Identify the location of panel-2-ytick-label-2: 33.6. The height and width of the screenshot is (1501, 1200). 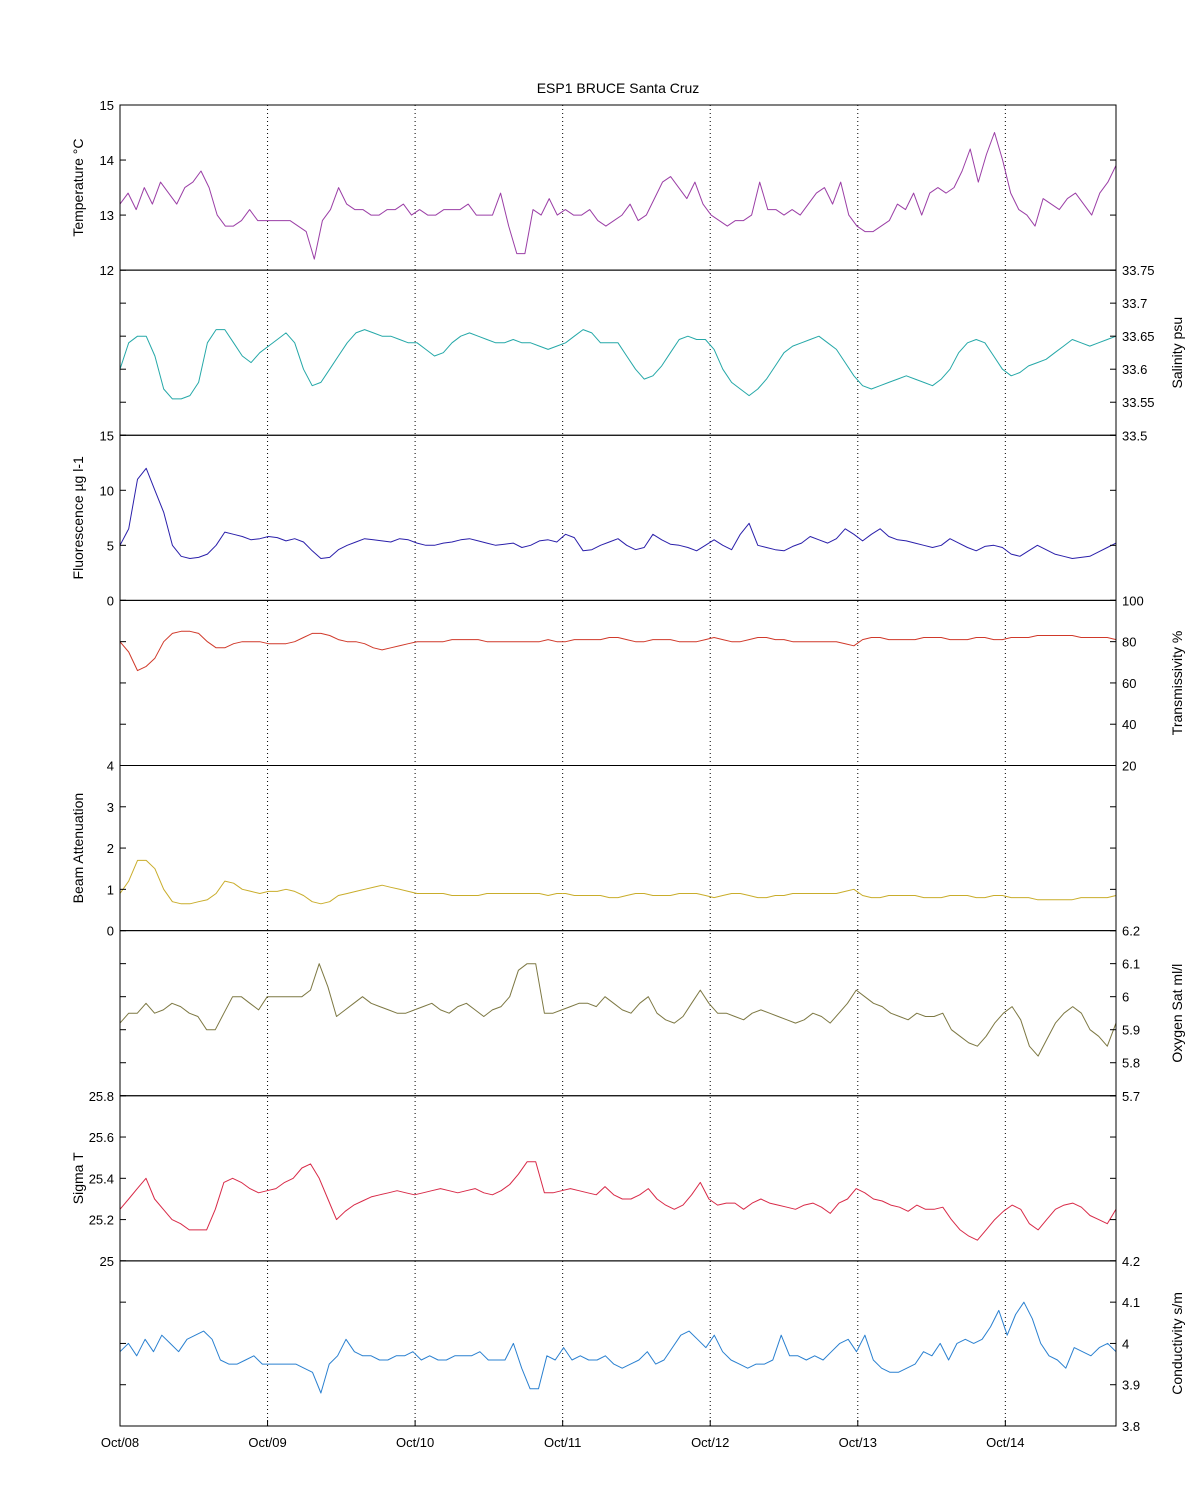
(1134, 369).